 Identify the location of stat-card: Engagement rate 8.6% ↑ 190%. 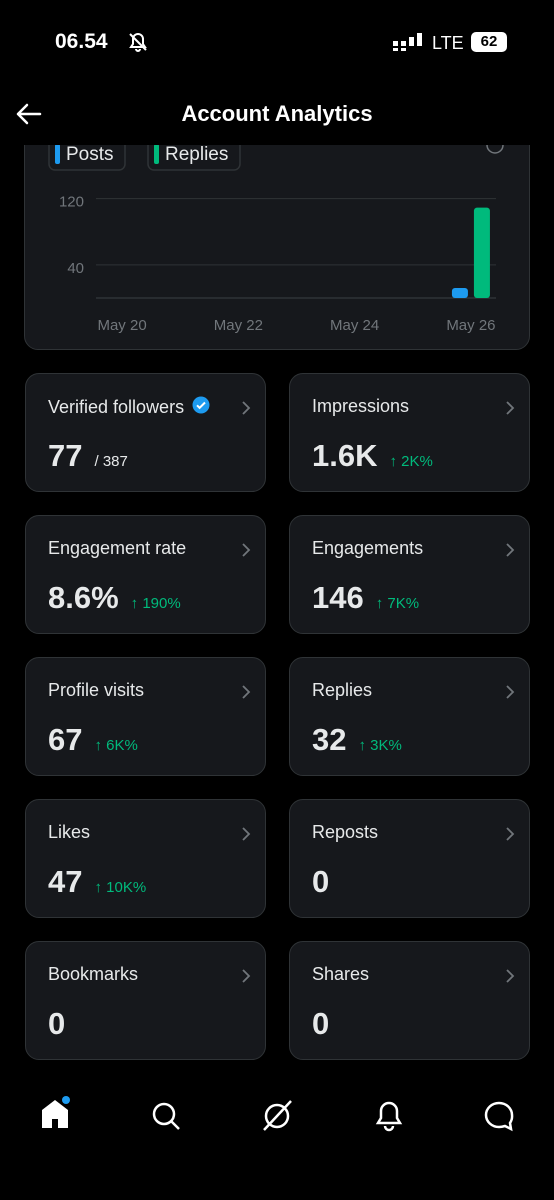
(145, 574).